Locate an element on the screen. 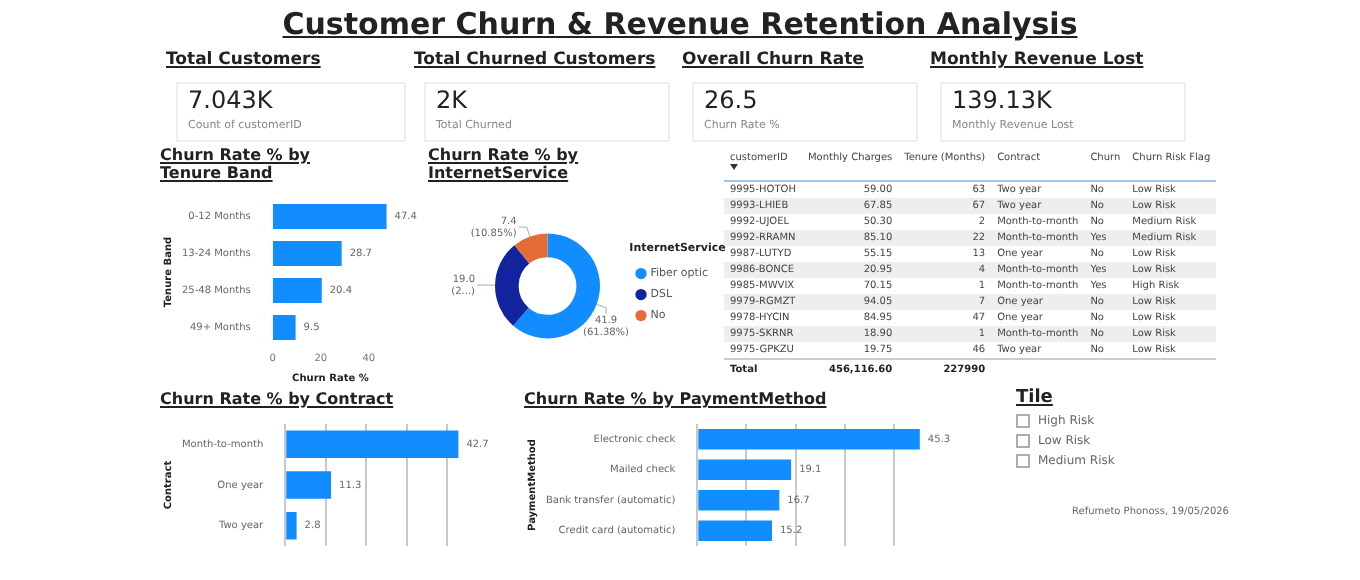 The image size is (1360, 580). text: 26.5 is located at coordinates (732, 101).